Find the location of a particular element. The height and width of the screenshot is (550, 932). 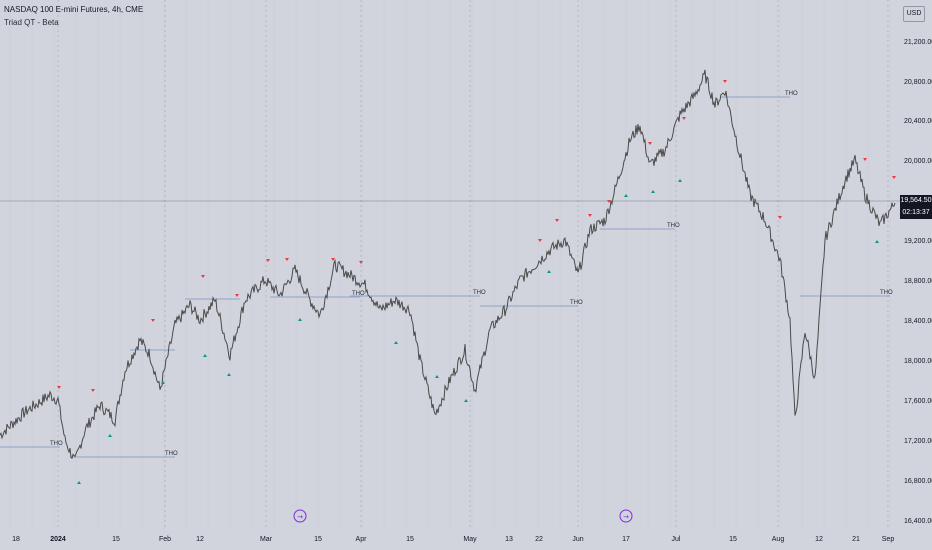

time-axis-label: 2024 is located at coordinates (58, 539).